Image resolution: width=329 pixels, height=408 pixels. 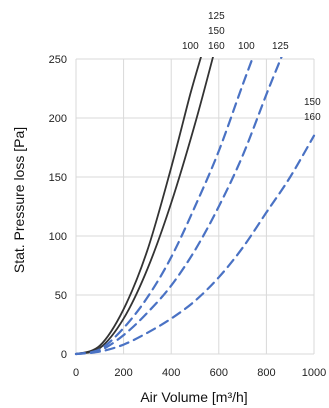 I want to click on x-tick-label: 200, so click(x=123, y=373).